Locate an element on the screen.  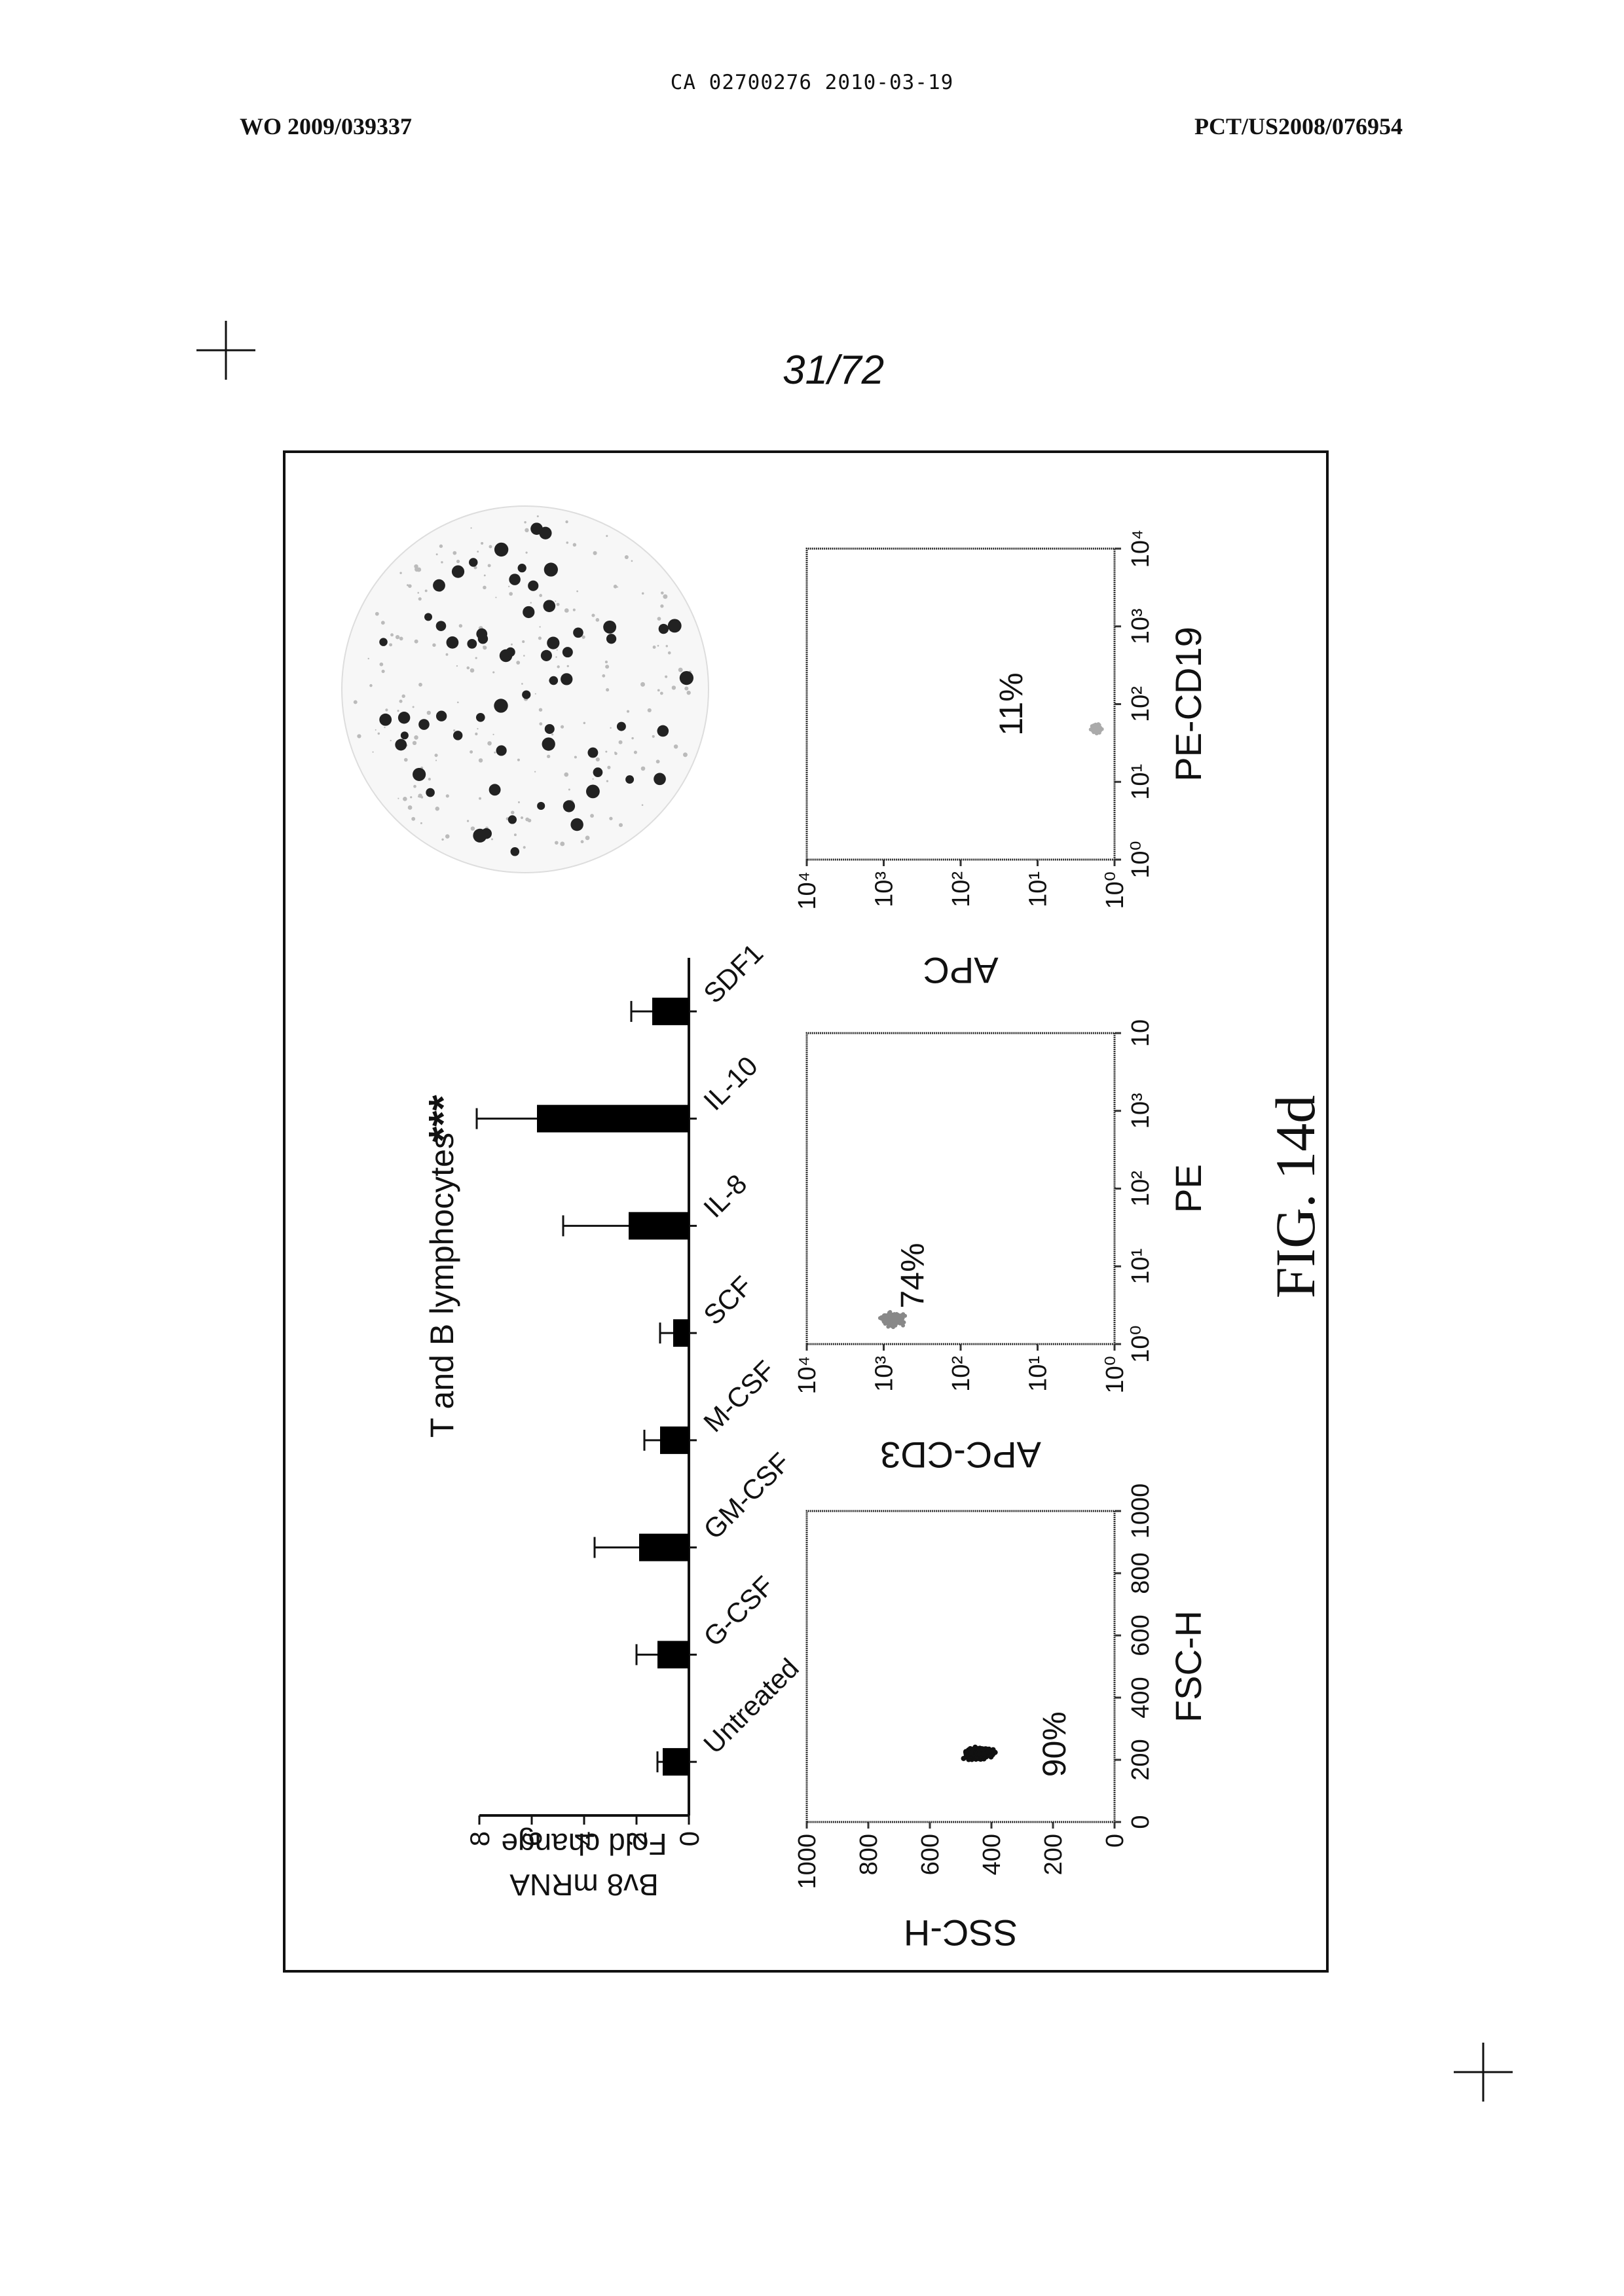
flow-ytick-label: 400 is located at coordinates (992, 1854).